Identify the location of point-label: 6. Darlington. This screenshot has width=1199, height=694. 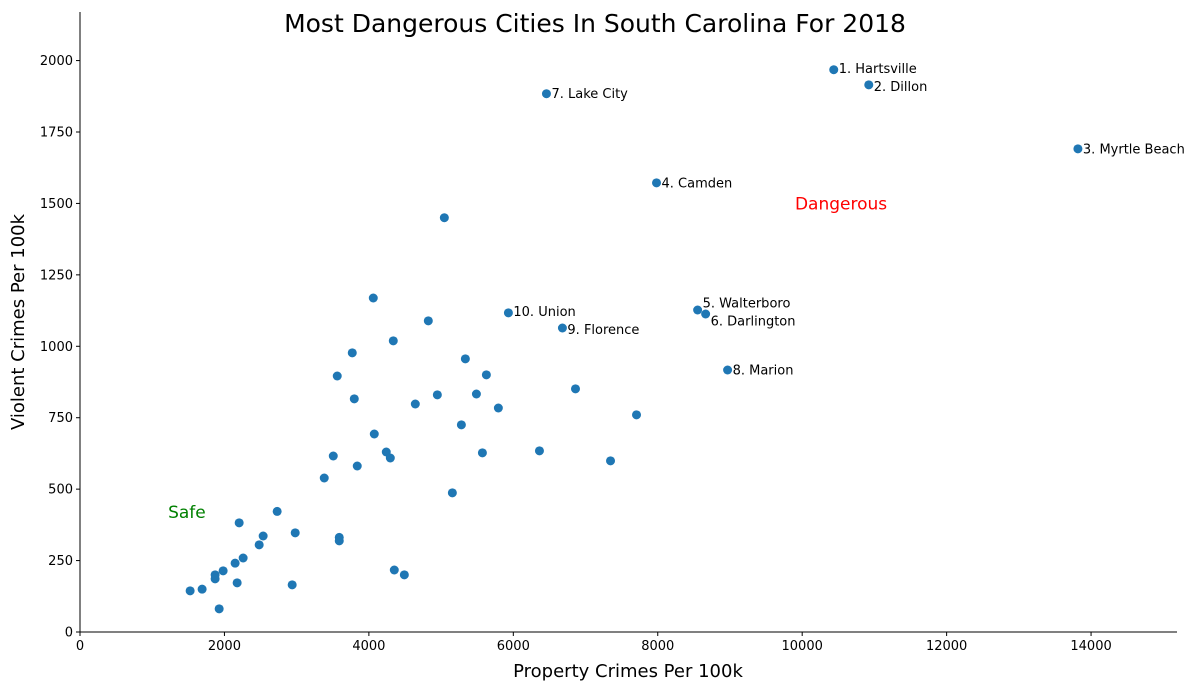
(753, 322).